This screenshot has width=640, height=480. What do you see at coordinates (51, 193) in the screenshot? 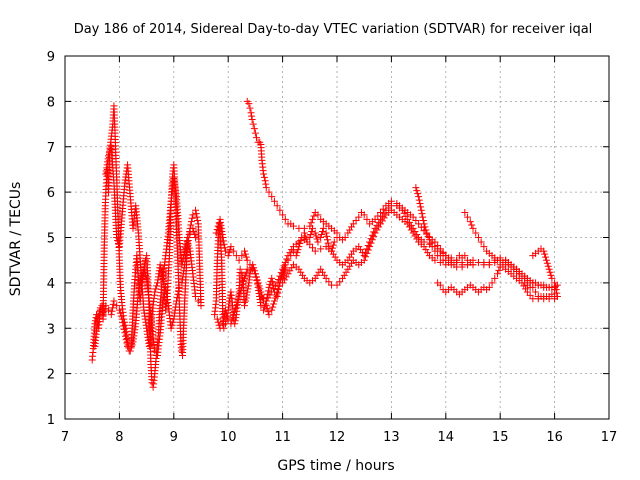
I see `y-tick-label: 6` at bounding box center [51, 193].